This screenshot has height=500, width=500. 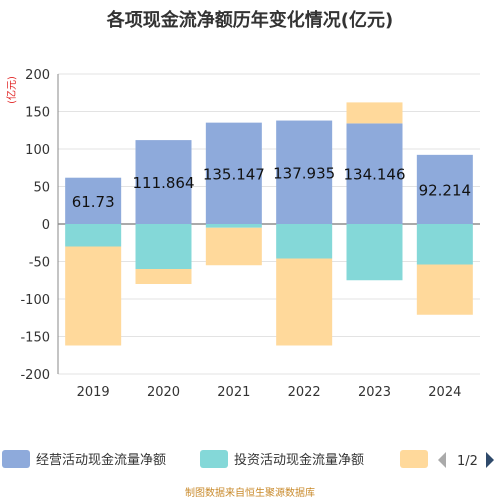 I want to click on triangle-right-icon, so click(x=490, y=460).